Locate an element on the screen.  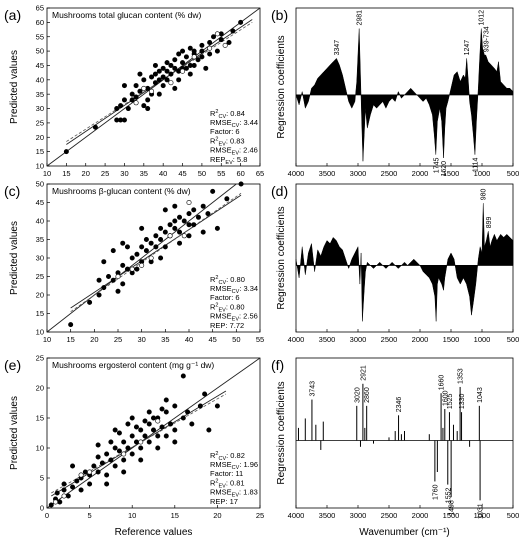
fit-line is located at coordinates (156, 251).